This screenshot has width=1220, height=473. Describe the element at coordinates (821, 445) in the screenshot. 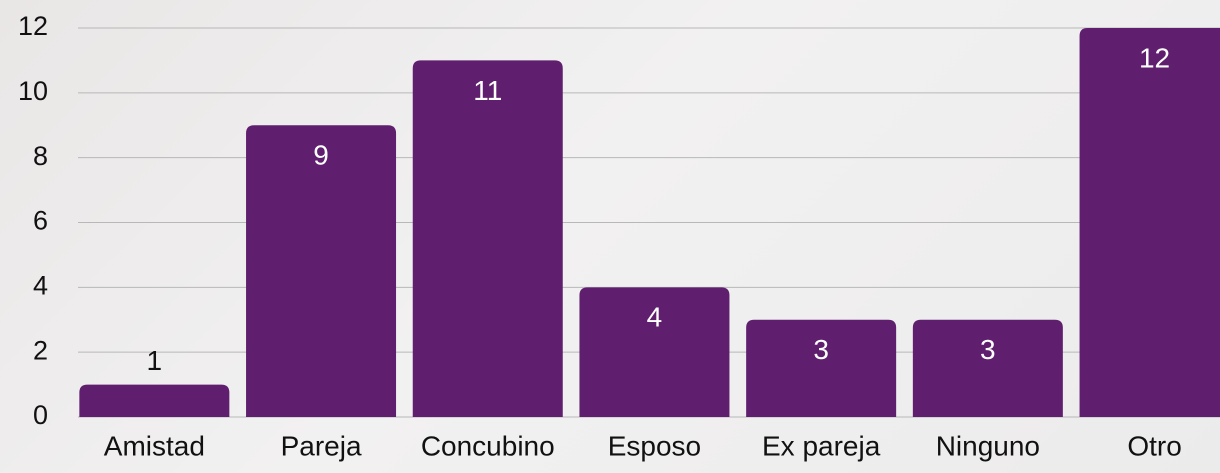

I see `x-tick-label: Ex pareja` at that location.